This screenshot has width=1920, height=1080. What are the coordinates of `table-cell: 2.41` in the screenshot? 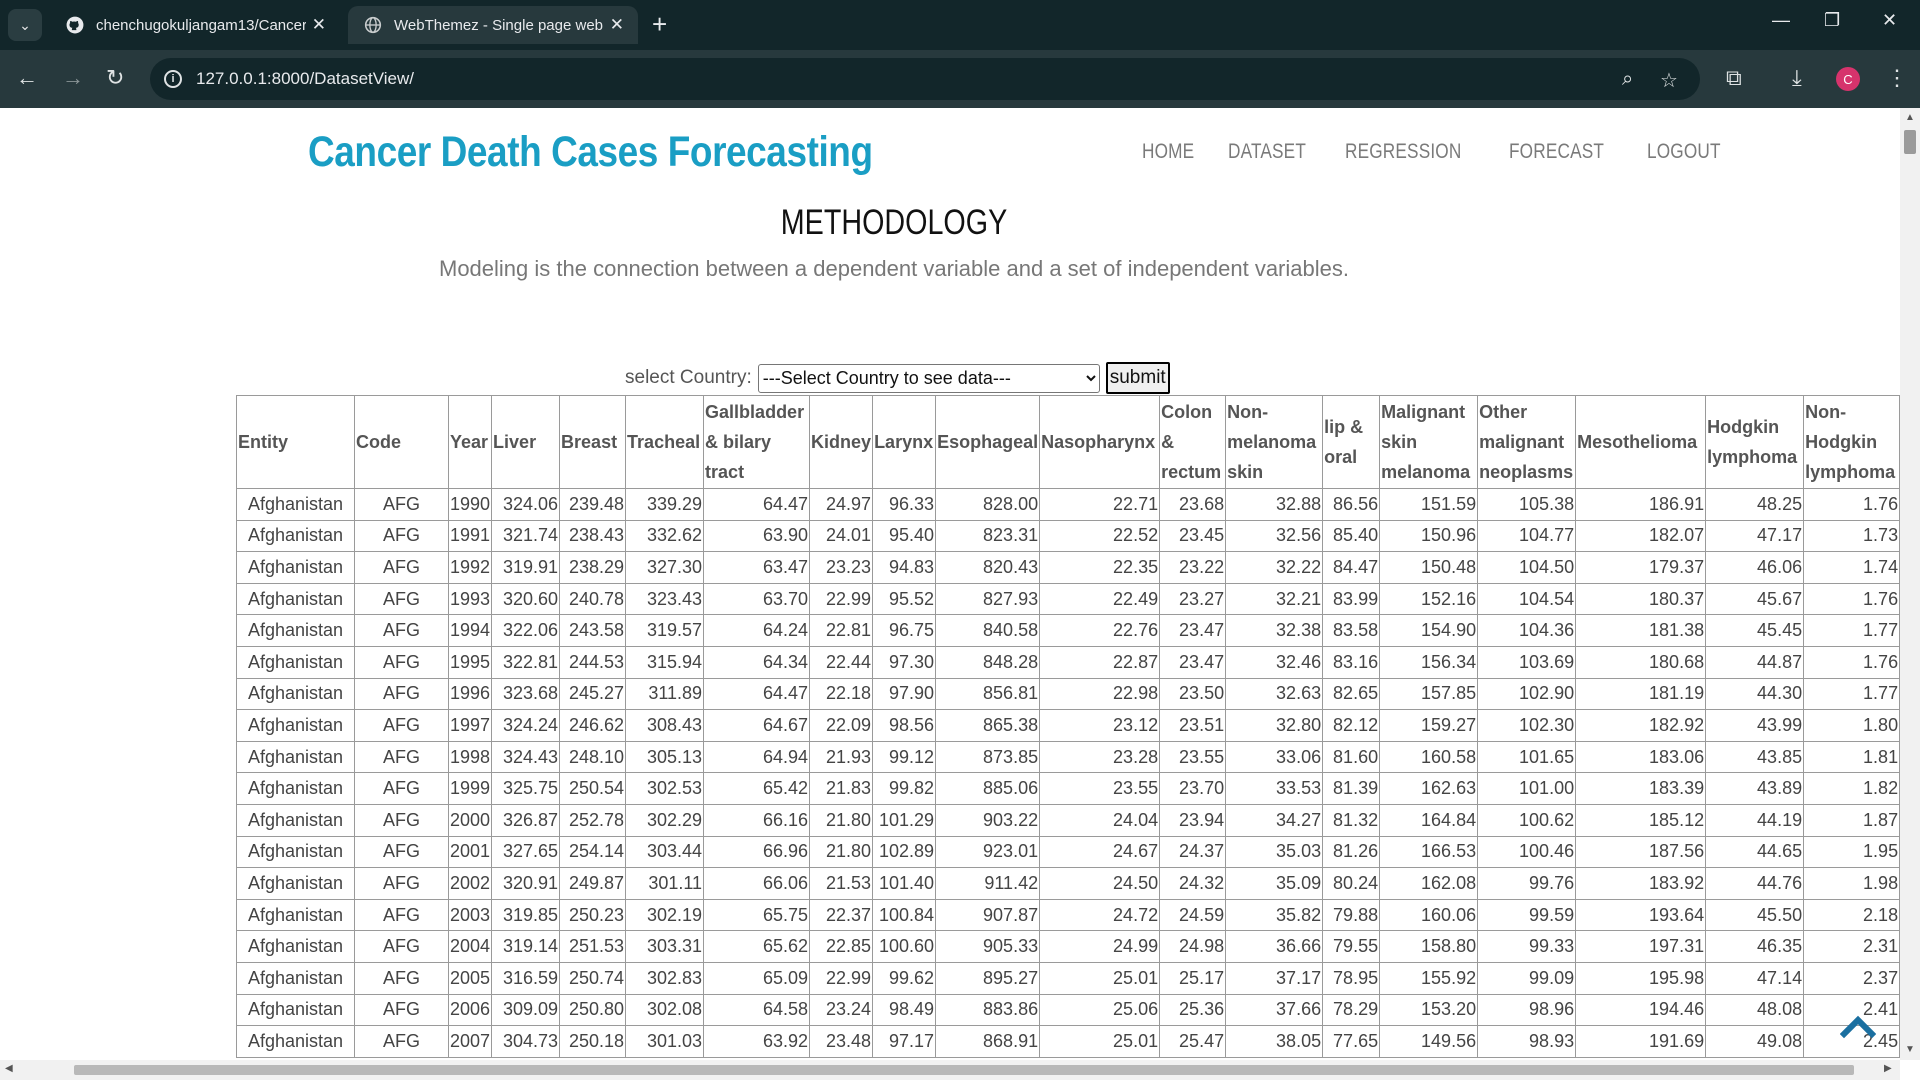 It's located at (1852, 1010).